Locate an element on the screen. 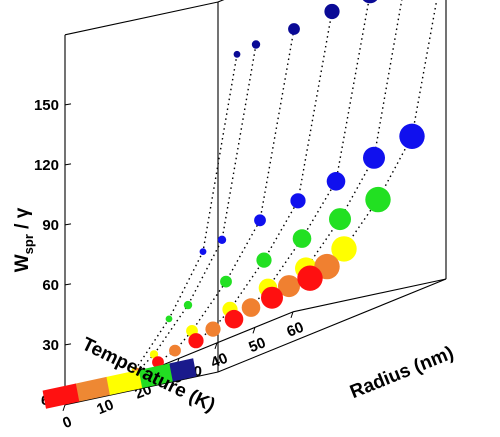 The image size is (500, 437). z-tick-label: 150 is located at coordinates (46, 105).